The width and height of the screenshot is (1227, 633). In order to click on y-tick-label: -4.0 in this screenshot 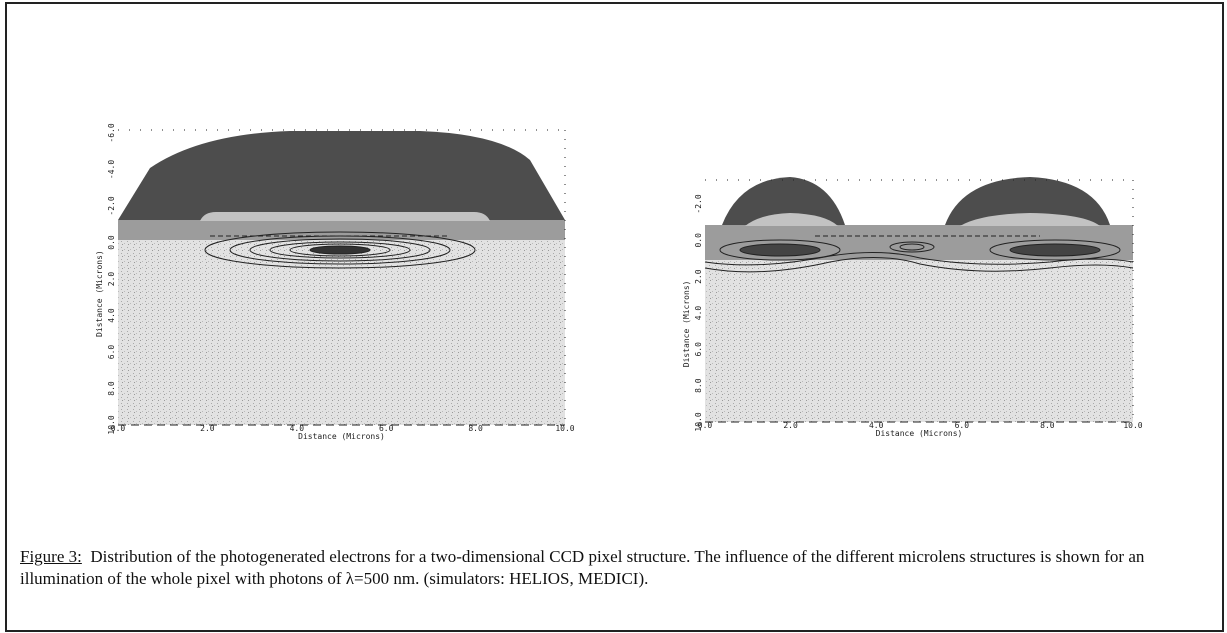, I will do `click(111, 169)`.